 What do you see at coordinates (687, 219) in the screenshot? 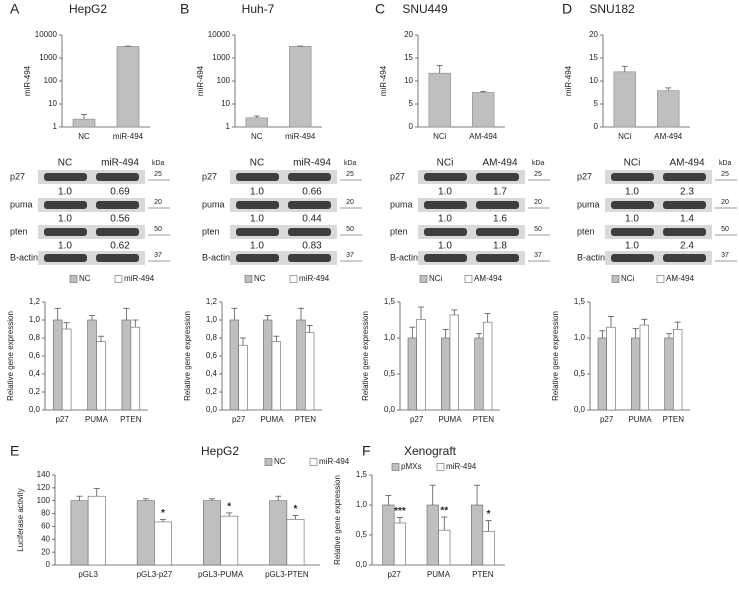
I see `blot-quant: 1.4` at bounding box center [687, 219].